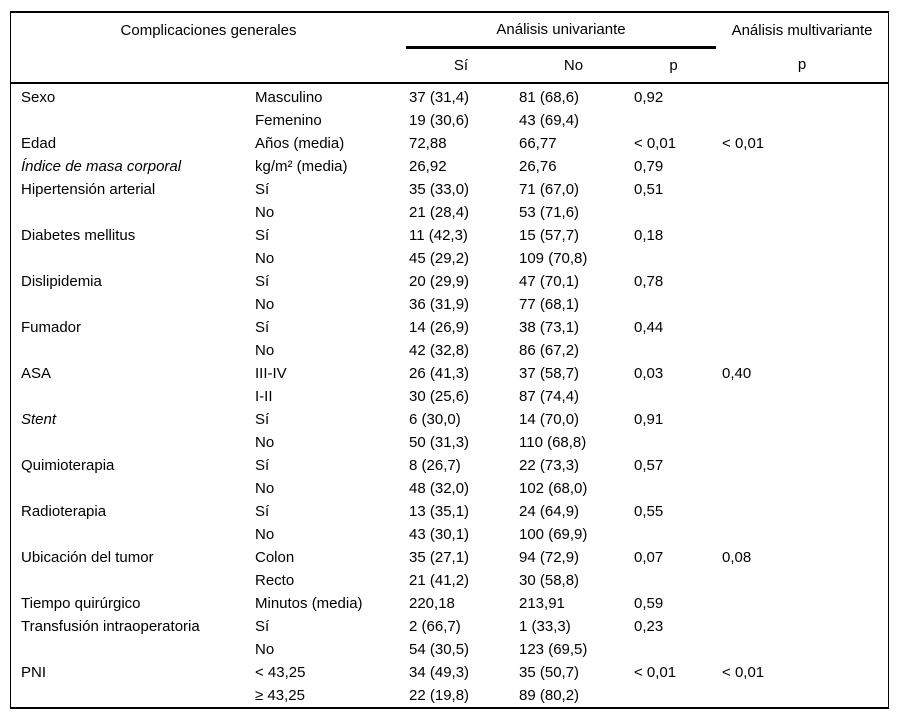 The image size is (898, 716). I want to click on variable-cell: Sexo, so click(38, 97).